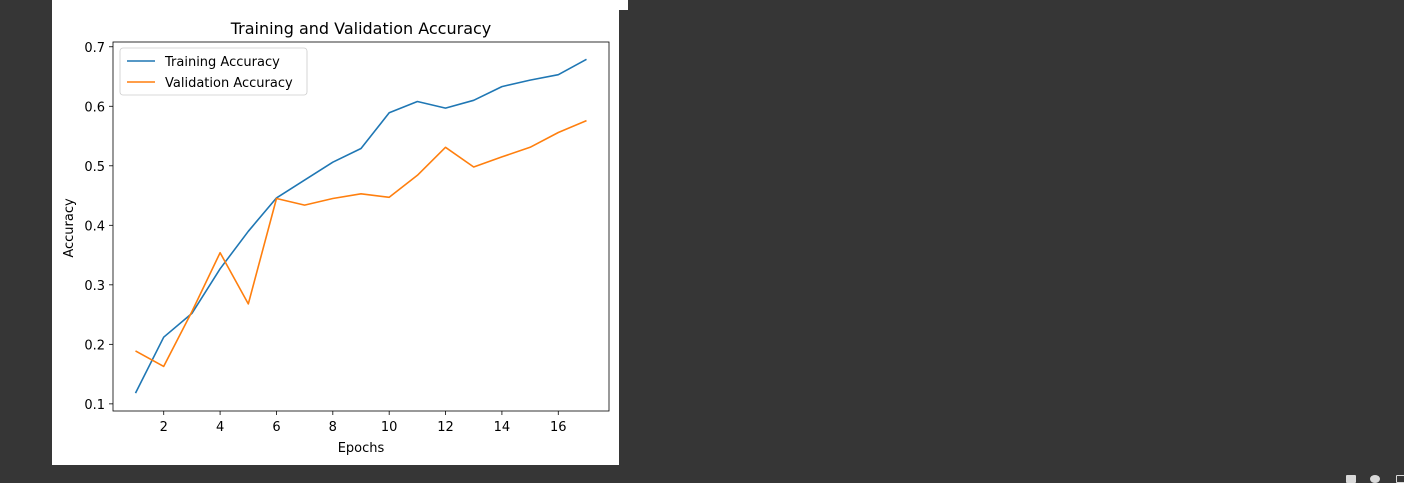 The width and height of the screenshot is (1404, 483). I want to click on window-icon, so click(1400, 479).